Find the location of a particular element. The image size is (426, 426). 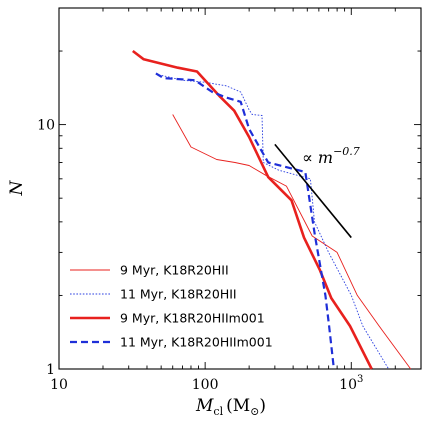

y-axis-label: N is located at coordinates (17, 187).